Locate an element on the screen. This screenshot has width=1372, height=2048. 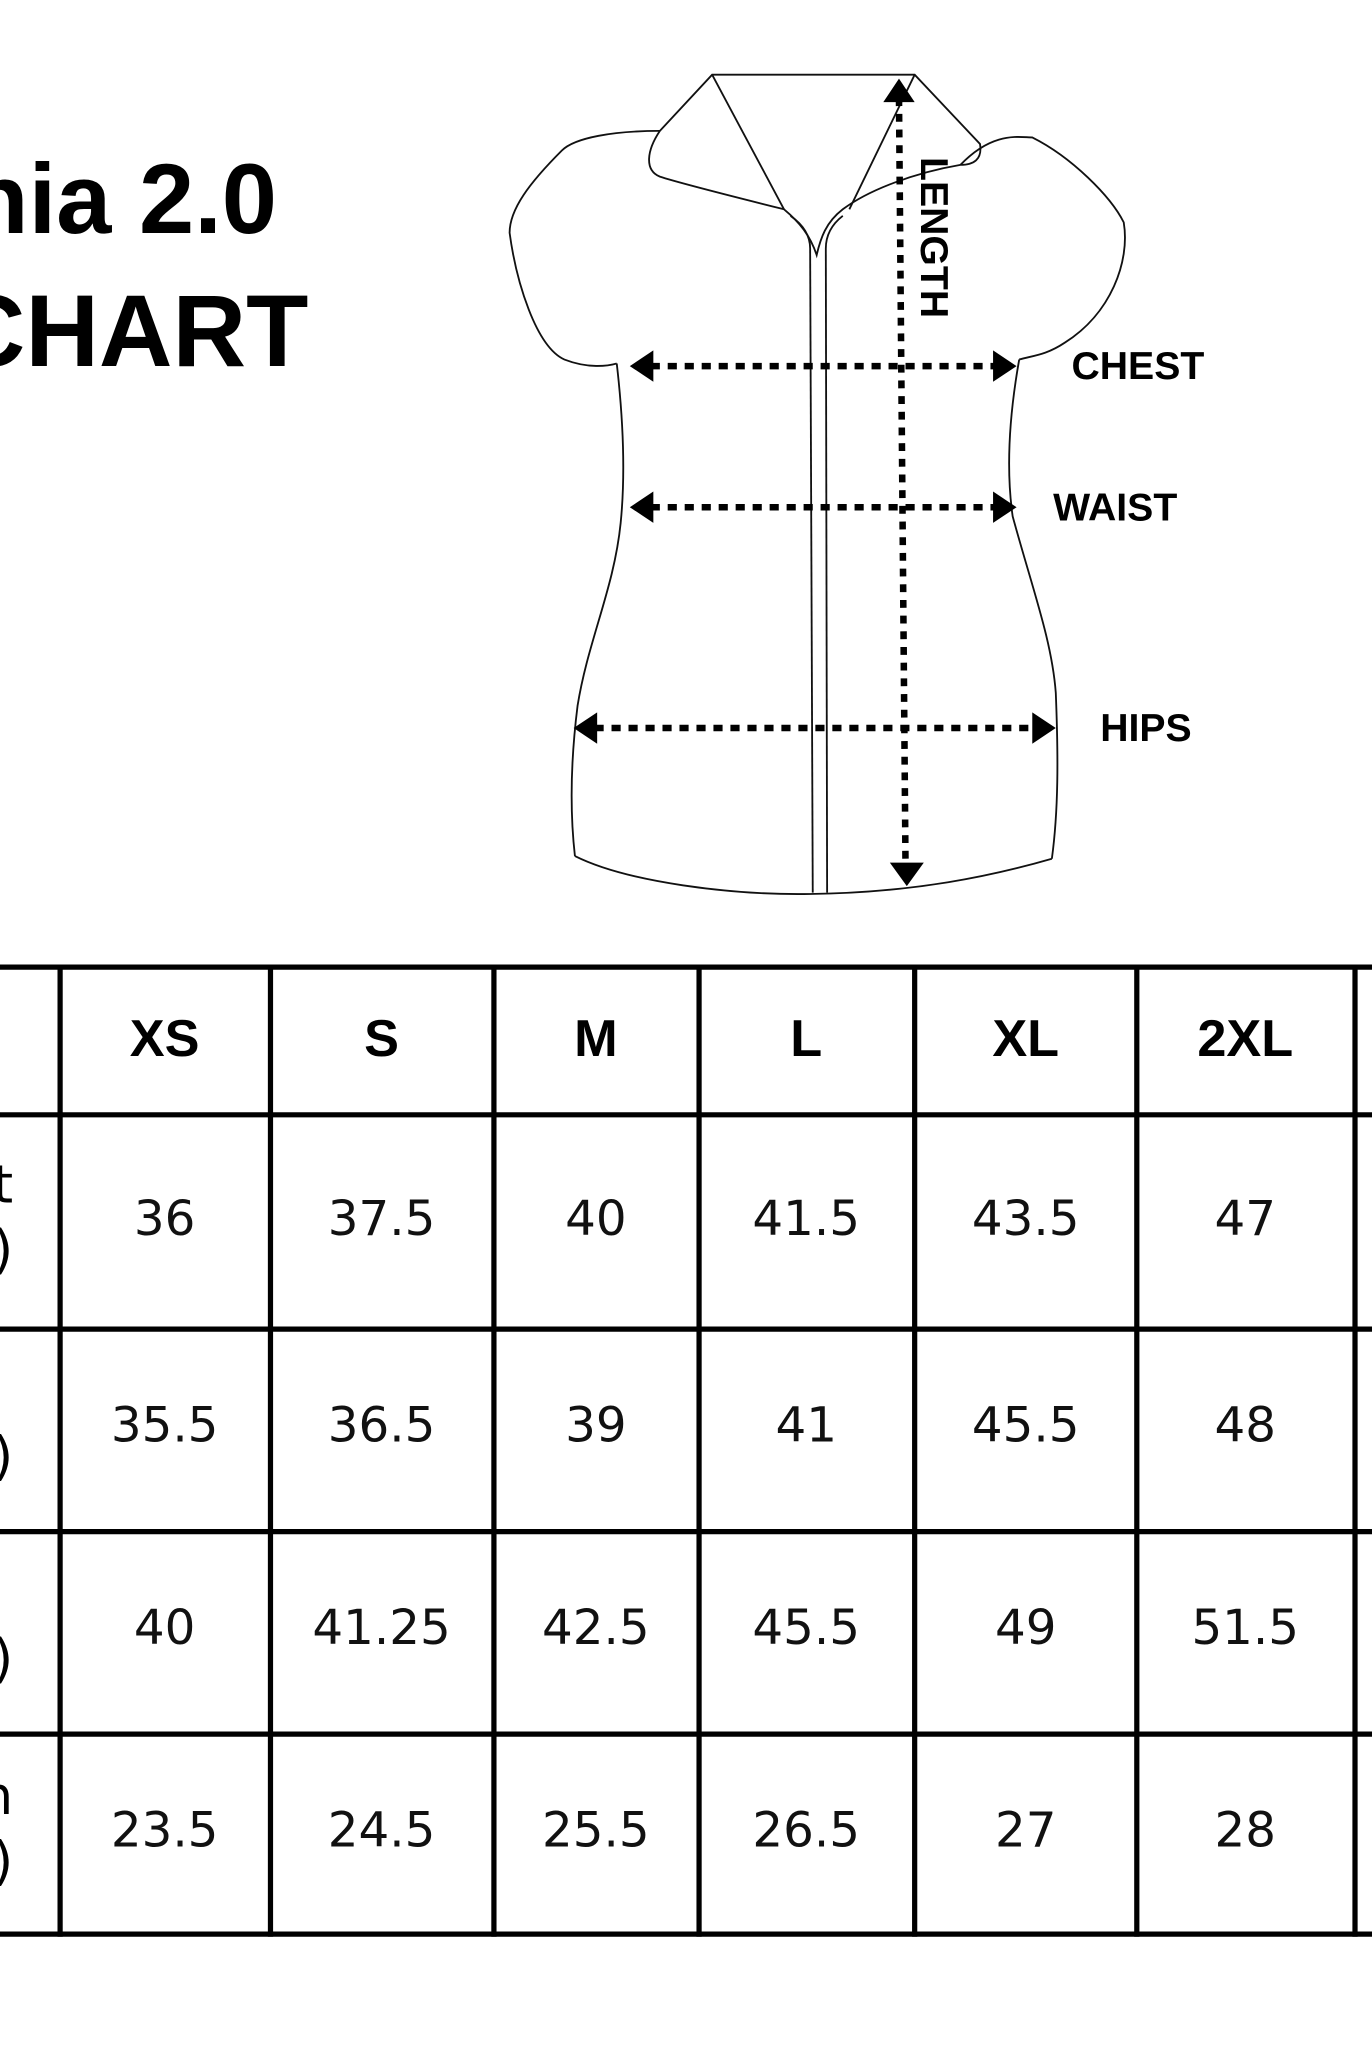
table-cell: 35.5 is located at coordinates (165, 1425).